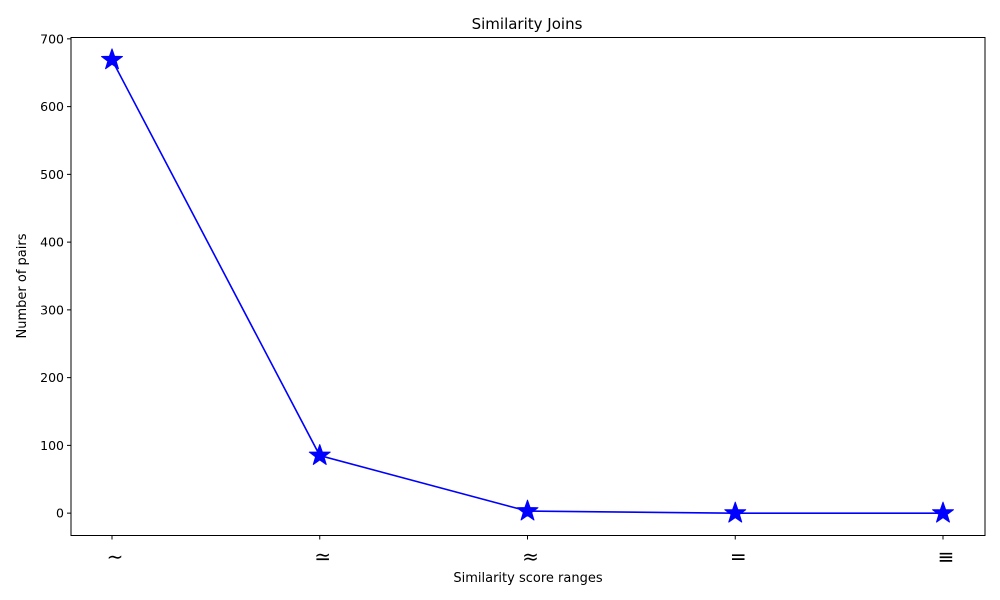 The height and width of the screenshot is (600, 1000). What do you see at coordinates (52, 38) in the screenshot?
I see `y-tick-label: 700` at bounding box center [52, 38].